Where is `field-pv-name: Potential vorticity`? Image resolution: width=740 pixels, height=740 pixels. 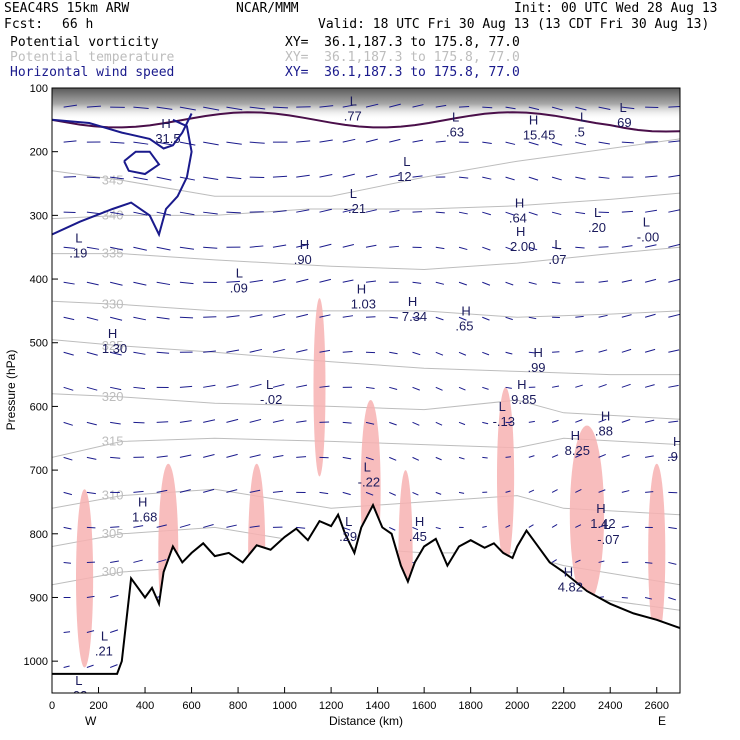 field-pv-name: Potential vorticity is located at coordinates (84, 42).